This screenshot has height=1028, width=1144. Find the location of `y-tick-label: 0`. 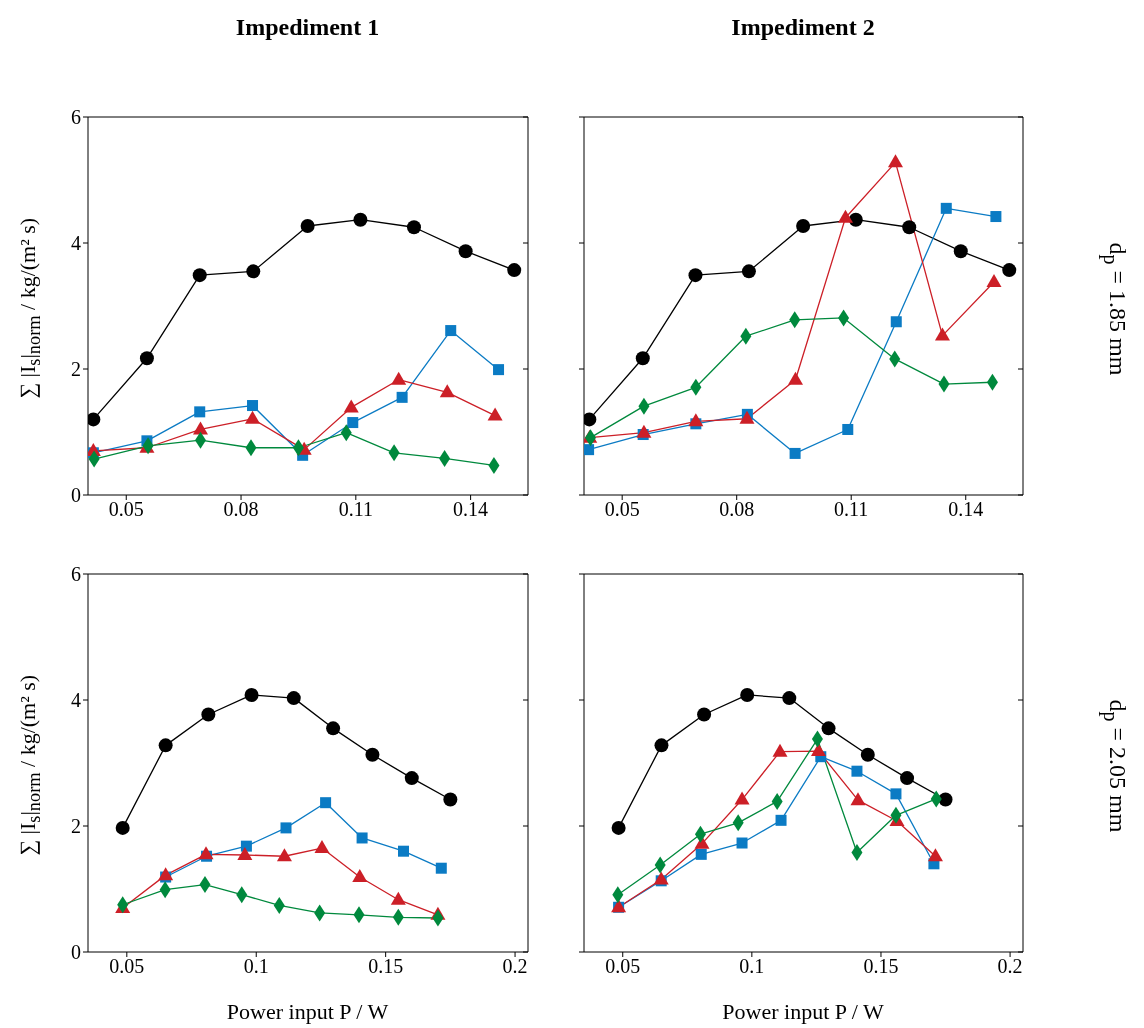

y-tick-label: 0 is located at coordinates (76, 952).